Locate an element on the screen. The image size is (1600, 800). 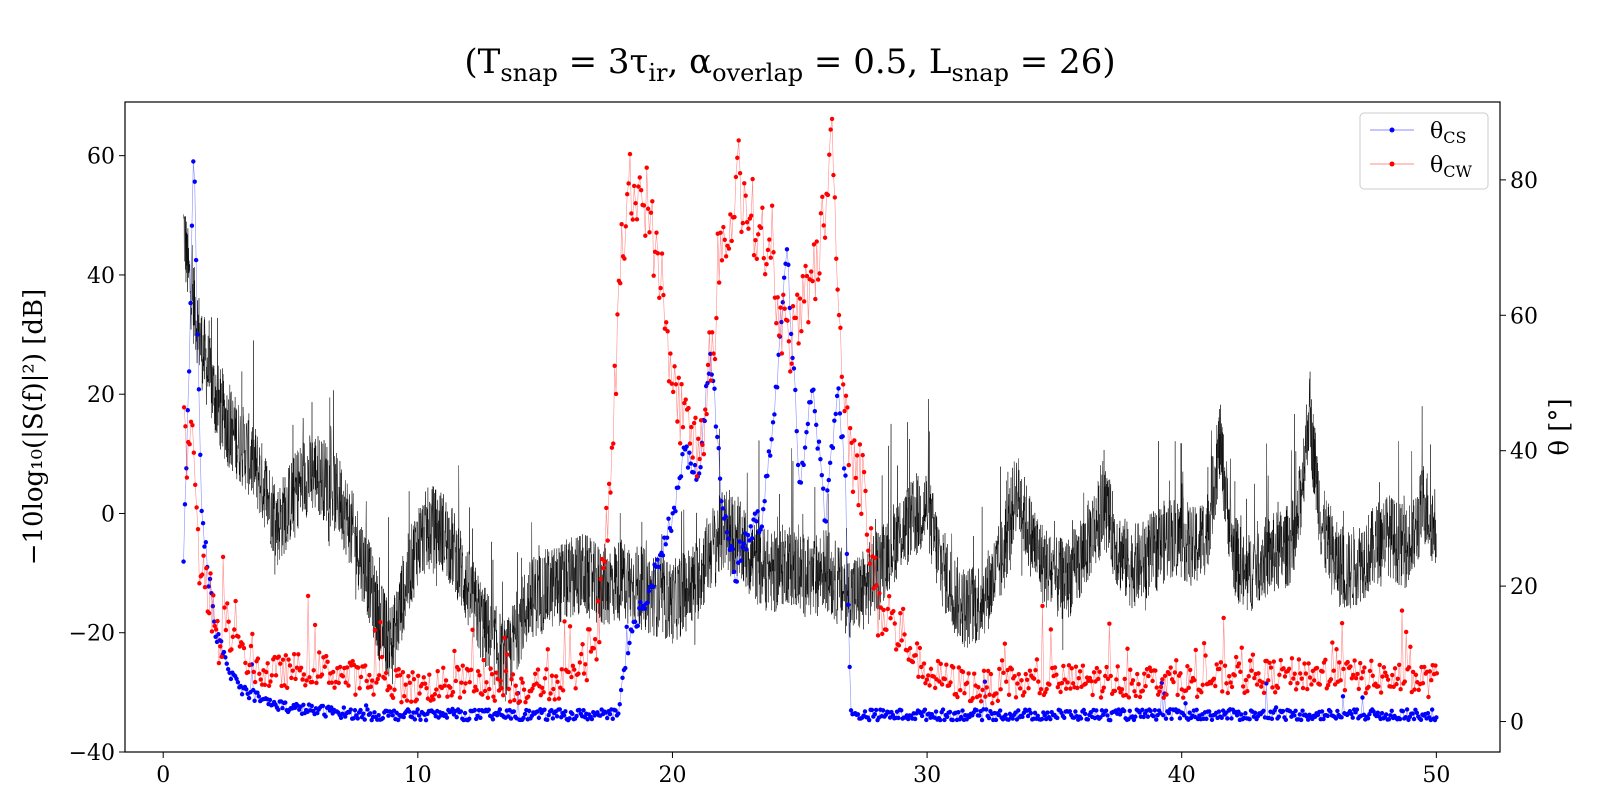
legend-cs-marker is located at coordinates (1392, 130).